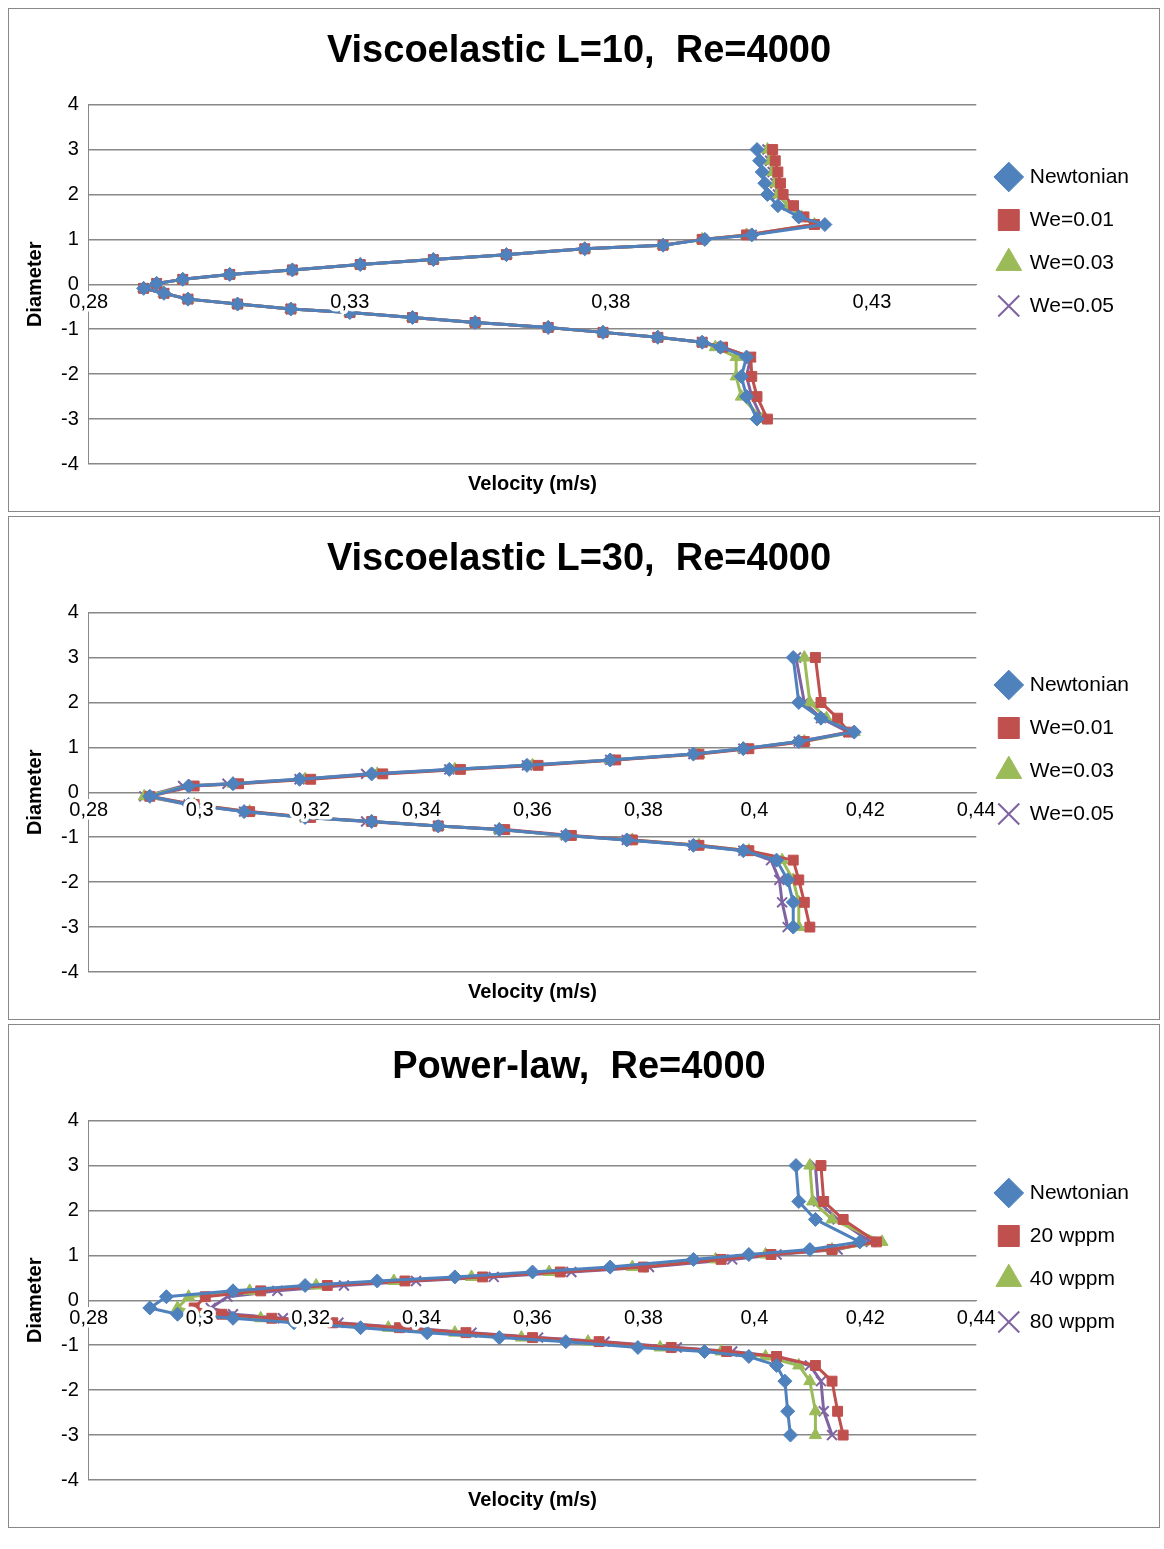 Image resolution: width=1164 pixels, height=1549 pixels. What do you see at coordinates (350, 300) in the screenshot?
I see `x-tick-label: 0,33` at bounding box center [350, 300].